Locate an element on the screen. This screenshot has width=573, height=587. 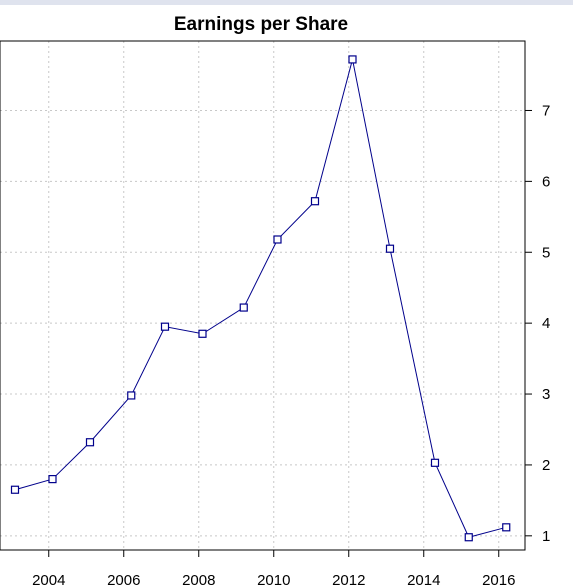
y-axis-right: 1 2 3 4 5 6 7 is located at coordinates (537, 323).